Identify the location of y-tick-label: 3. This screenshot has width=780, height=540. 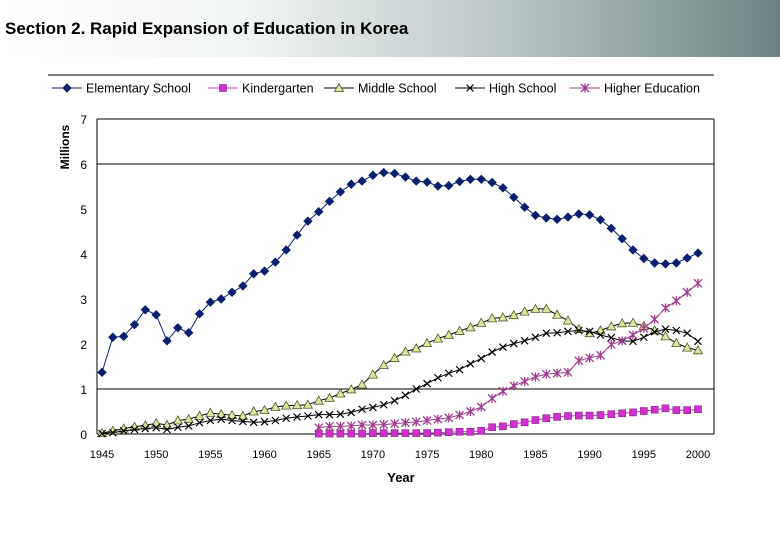
(83, 300).